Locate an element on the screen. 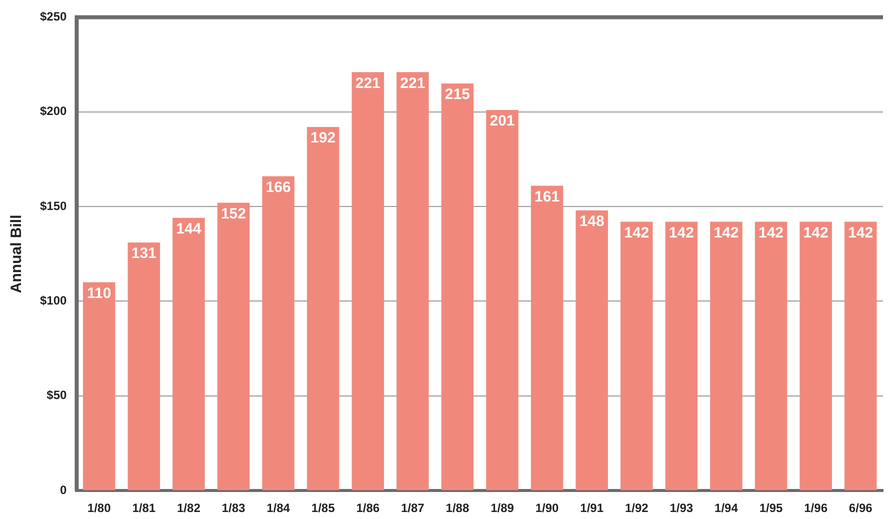  x-tick-label: 1/80 is located at coordinates (99, 508).